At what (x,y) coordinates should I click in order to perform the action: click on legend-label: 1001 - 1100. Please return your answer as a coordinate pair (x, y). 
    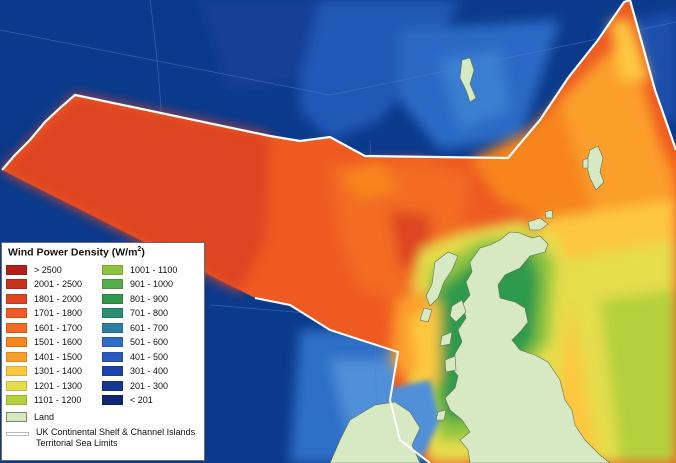
    Looking at the image, I should click on (154, 269).